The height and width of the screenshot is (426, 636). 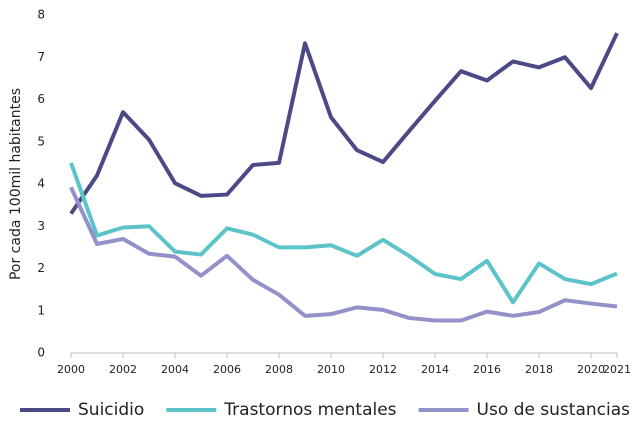 I want to click on y-axis-label: Por cada 100mil habitantes, so click(x=16, y=184).